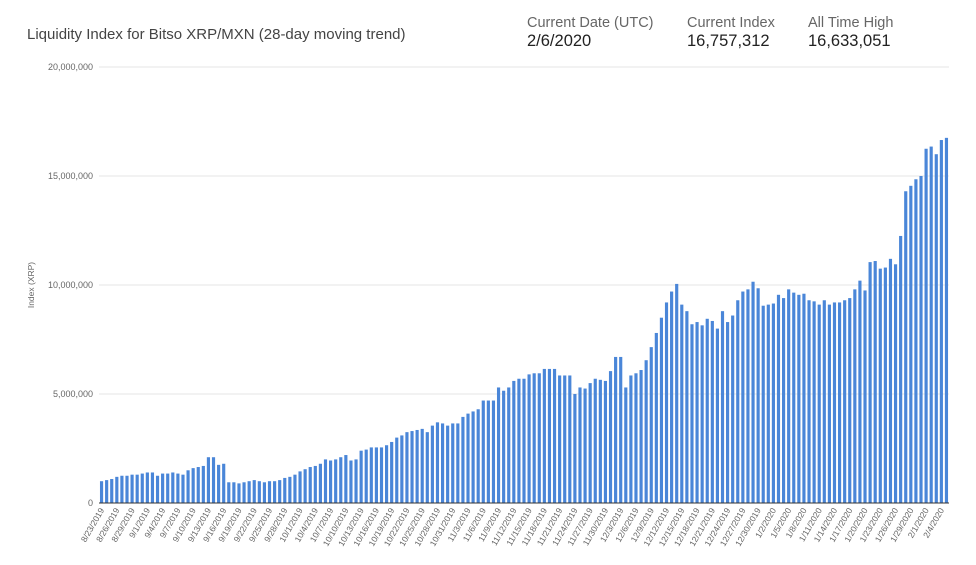 The height and width of the screenshot is (565, 976). Describe the element at coordinates (70, 285) in the screenshot. I see `y-axis-ticks: 0 5,000,000 10,000,000 15,000,000 20,000,000` at that location.